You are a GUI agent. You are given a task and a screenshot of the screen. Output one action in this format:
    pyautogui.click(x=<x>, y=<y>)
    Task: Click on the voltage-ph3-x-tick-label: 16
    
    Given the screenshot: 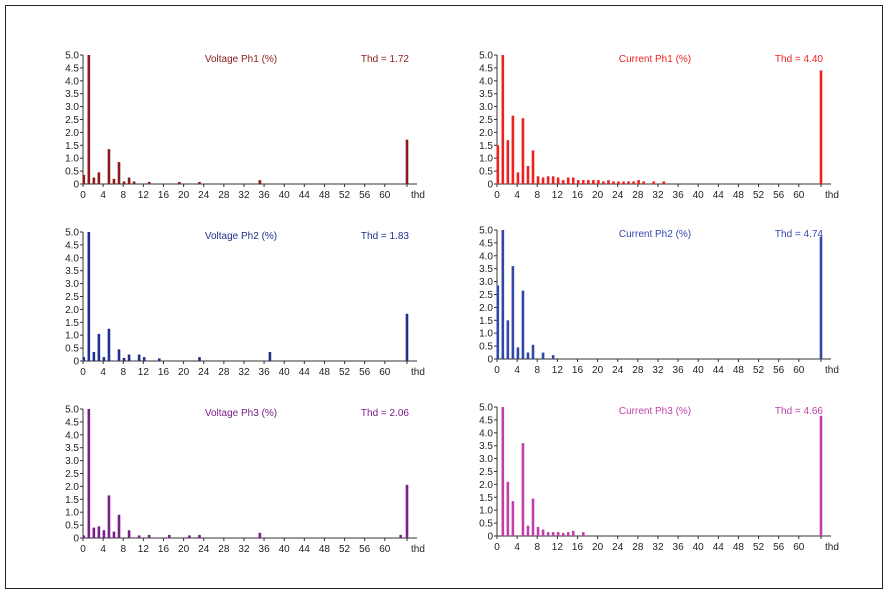 What is the action you would take?
    pyautogui.click(x=164, y=549)
    